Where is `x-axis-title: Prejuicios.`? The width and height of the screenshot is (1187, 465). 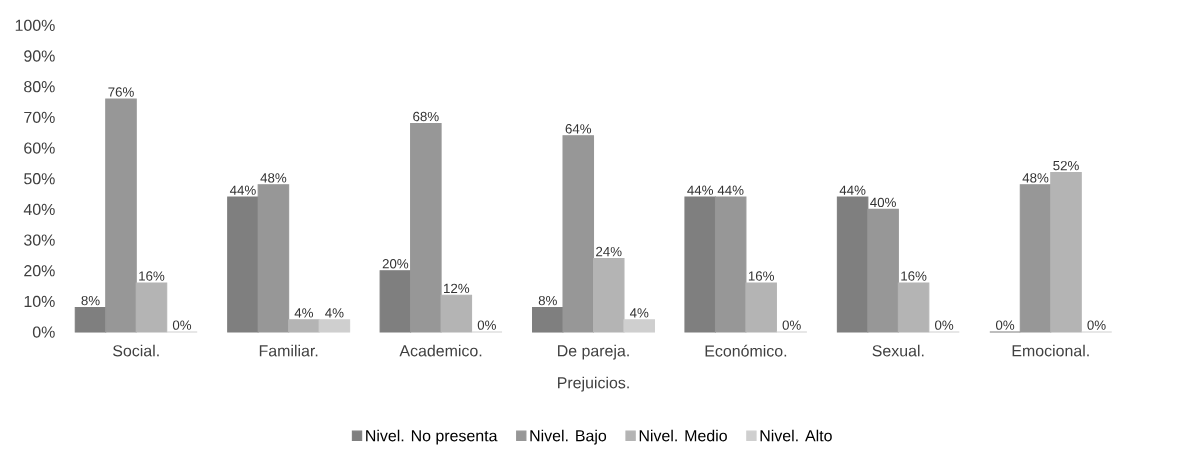
x-axis-title: Prejuicios. is located at coordinates (593, 384).